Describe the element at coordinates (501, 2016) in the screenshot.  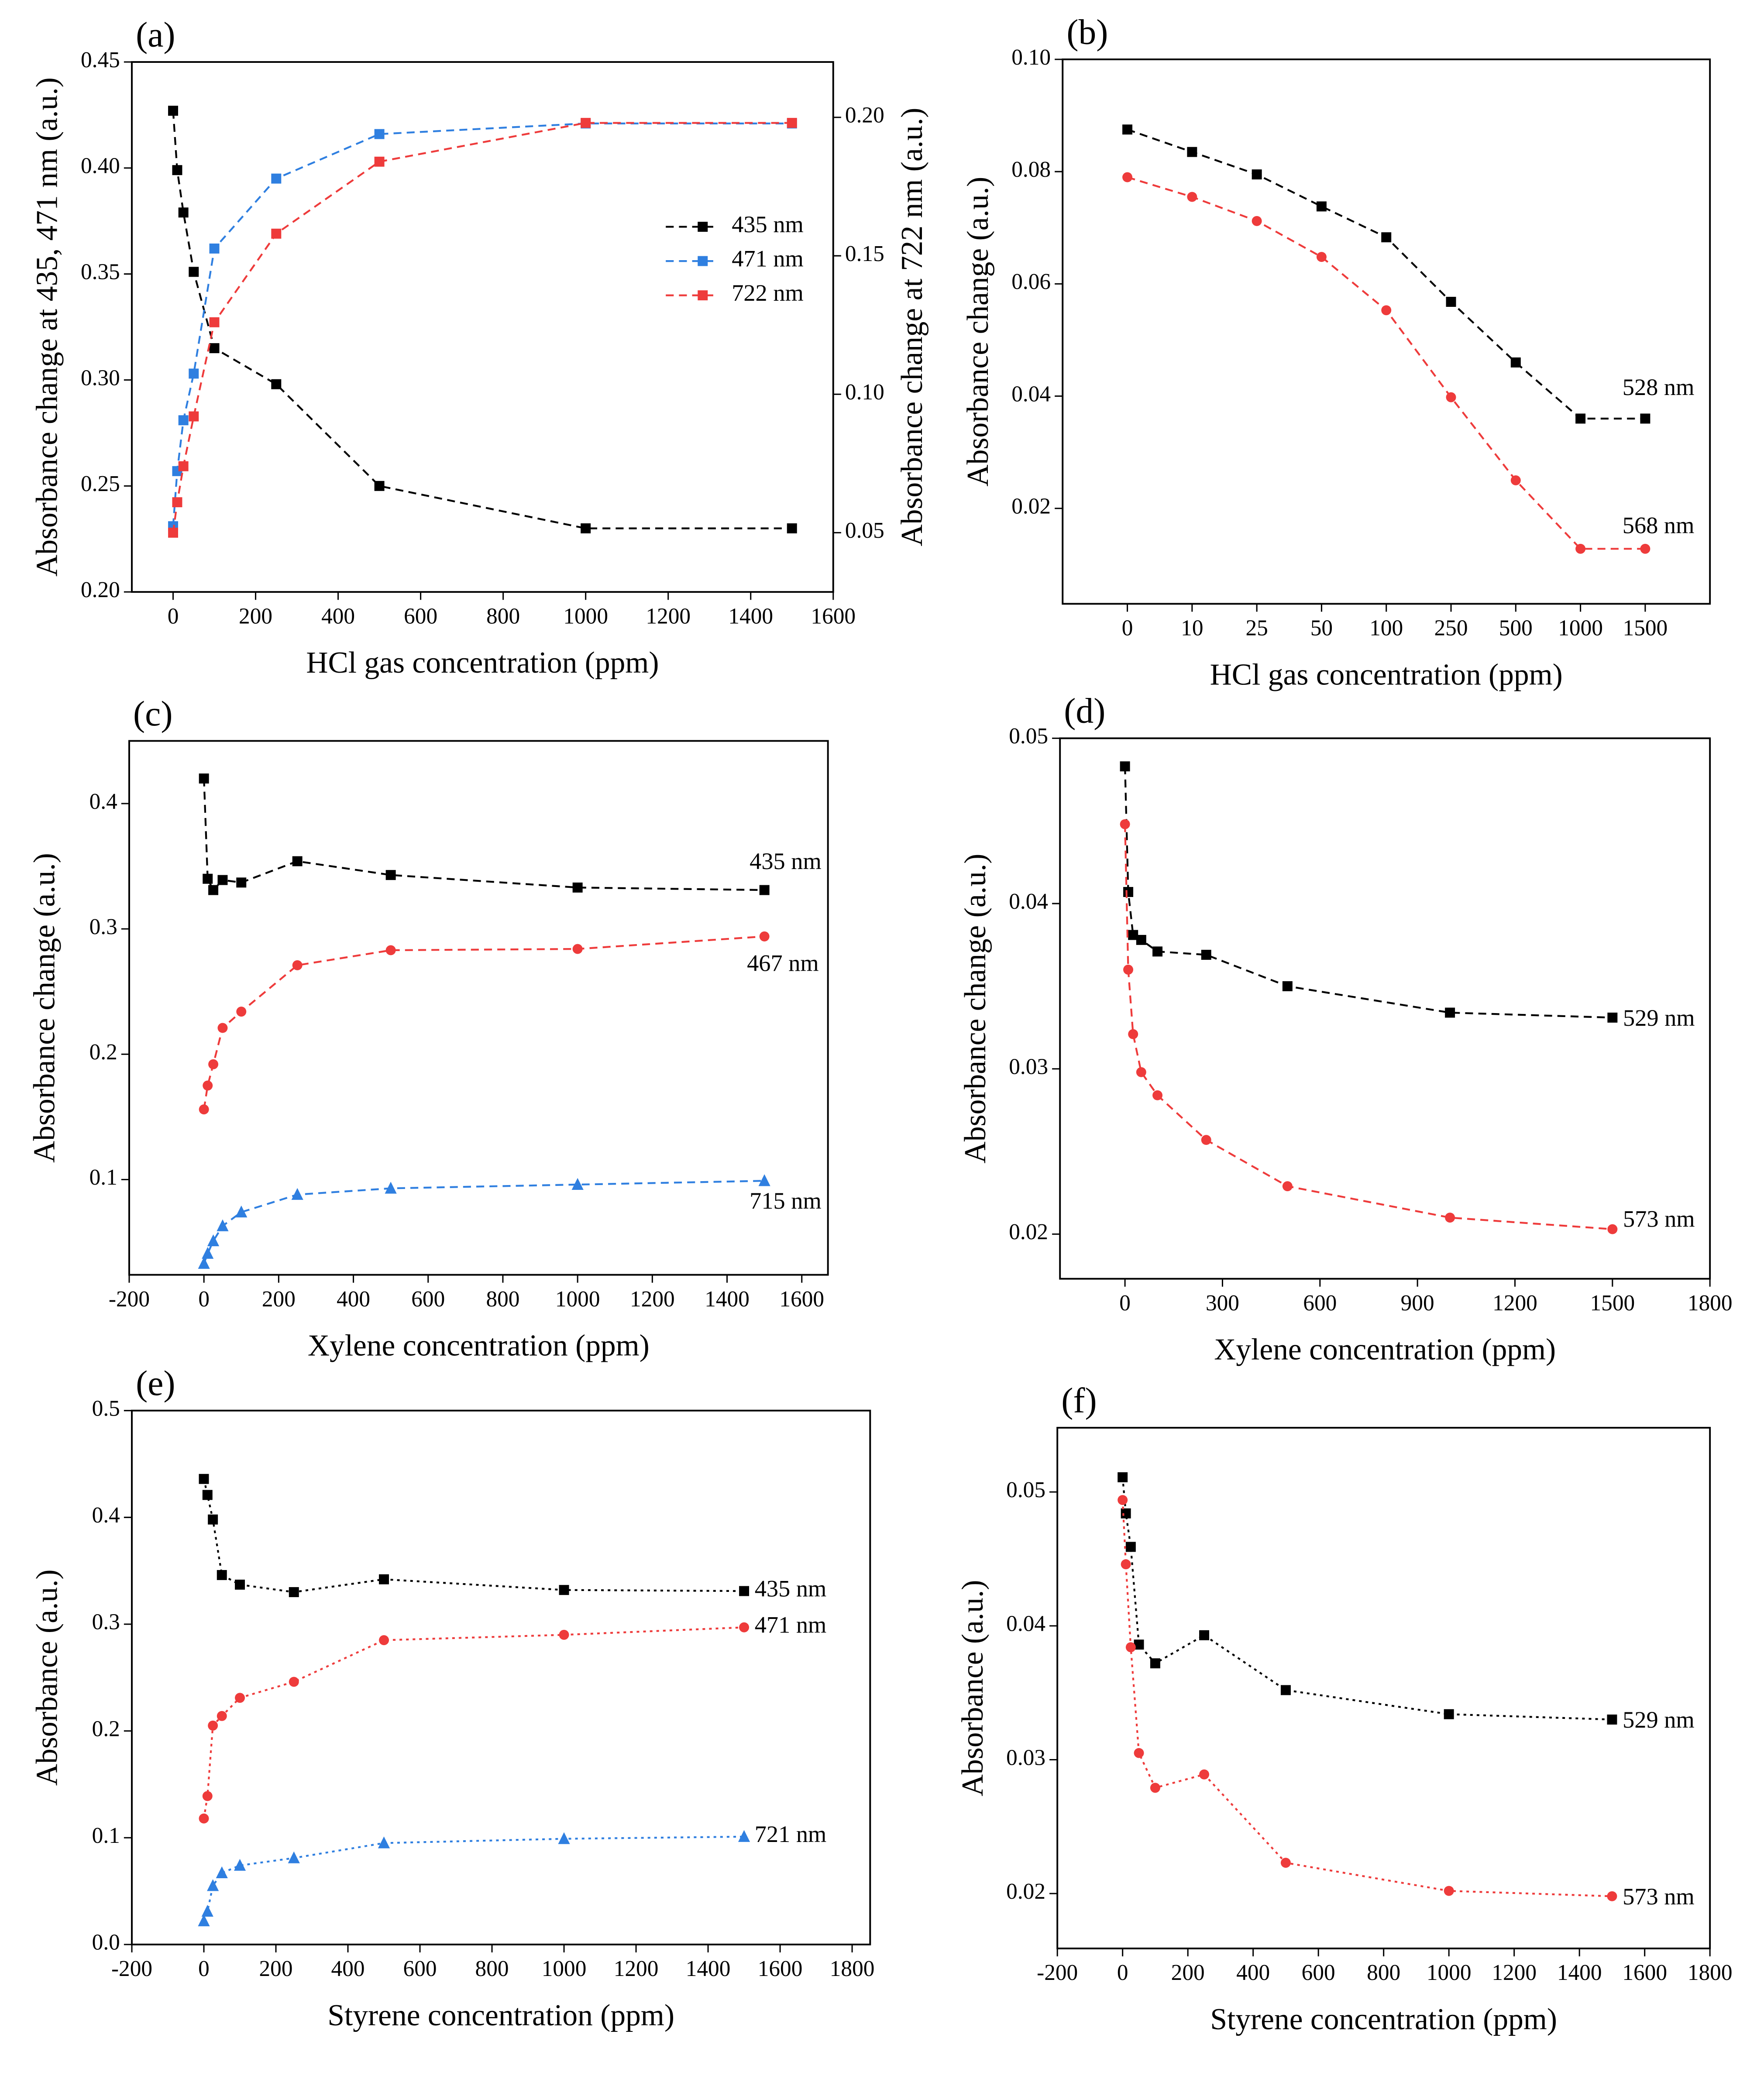
I see `x-axis-title: Styrene concentration (ppm)` at that location.